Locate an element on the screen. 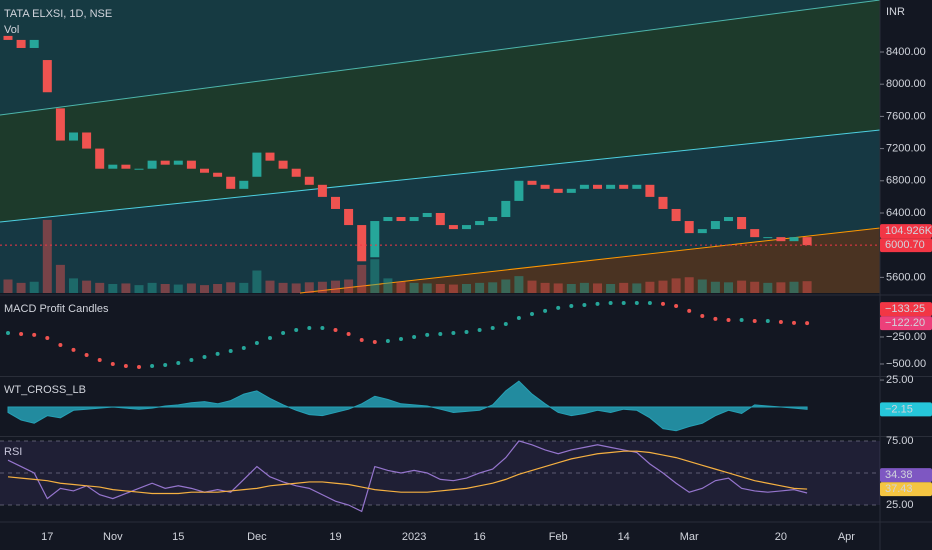 This screenshot has height=550, width=932. y-tick-label: −500.00 is located at coordinates (906, 364).